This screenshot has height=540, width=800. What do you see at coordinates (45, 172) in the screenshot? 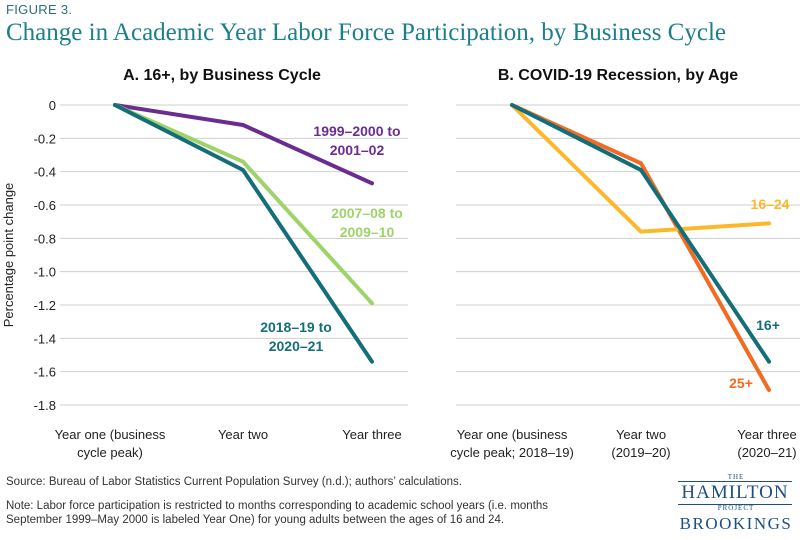
I see `y-tick-label: -0.4` at bounding box center [45, 172].